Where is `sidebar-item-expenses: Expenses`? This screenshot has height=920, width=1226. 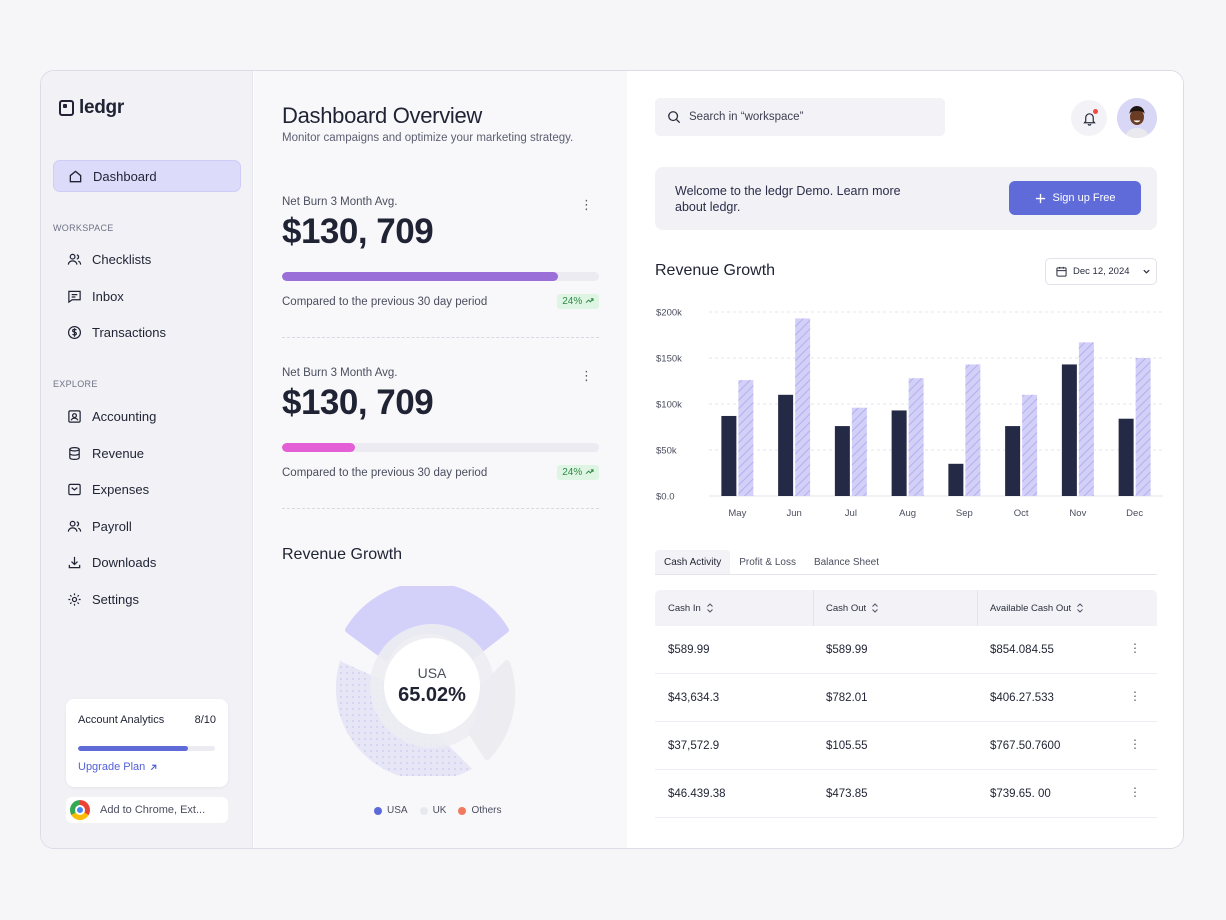 sidebar-item-expenses: Expenses is located at coordinates (147, 489).